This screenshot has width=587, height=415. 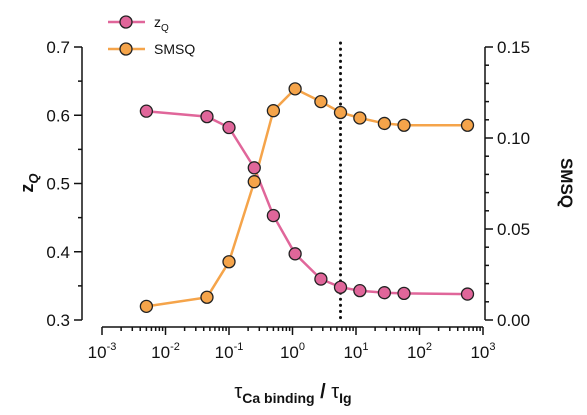 What do you see at coordinates (355, 351) in the screenshot?
I see `x-tick-label: 10¹` at bounding box center [355, 351].